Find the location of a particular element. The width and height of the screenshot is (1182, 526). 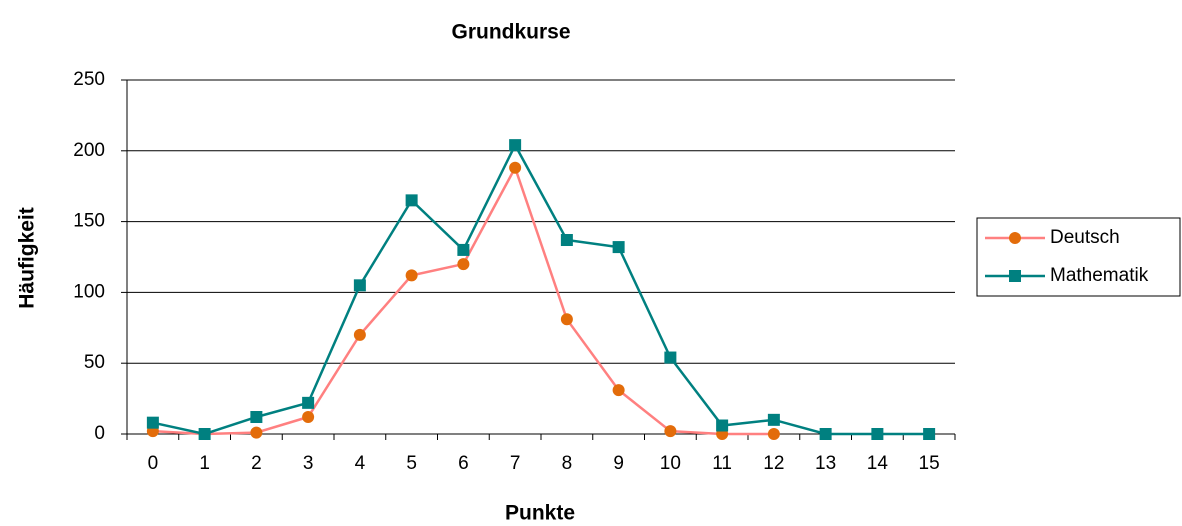

y-tick-label: 50 is located at coordinates (94, 362).